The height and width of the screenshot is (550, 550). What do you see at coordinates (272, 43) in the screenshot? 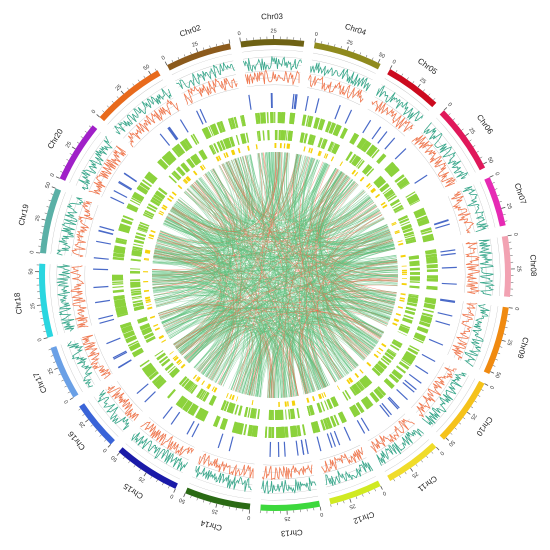
I see `ideogram-Chr03` at bounding box center [272, 43].